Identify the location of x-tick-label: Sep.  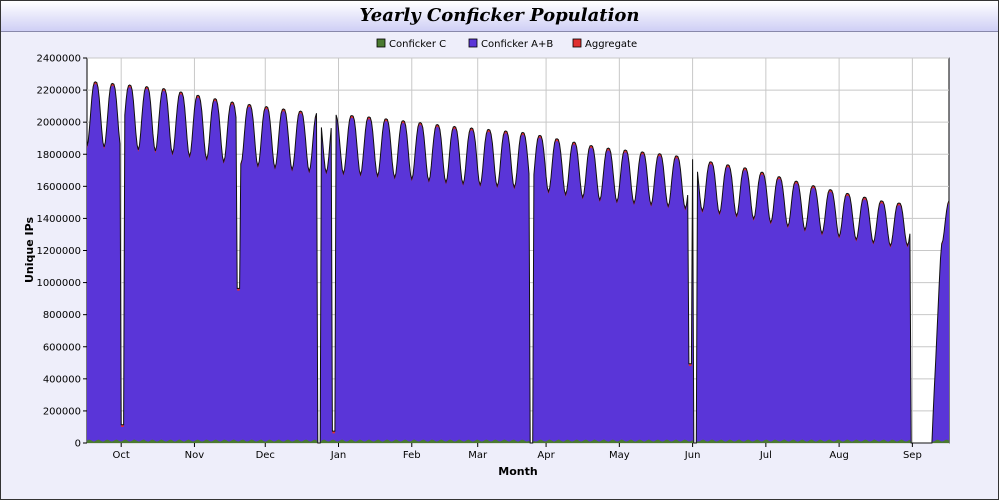
(912, 455).